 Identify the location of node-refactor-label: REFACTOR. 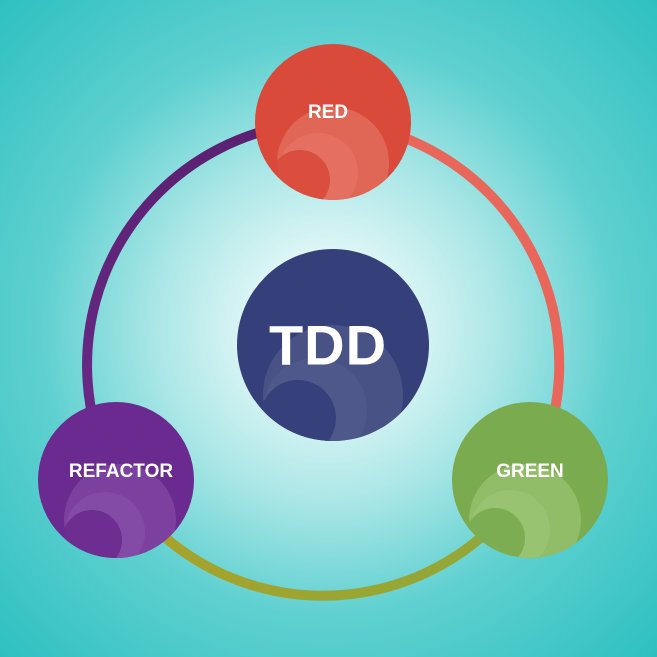
(121, 471).